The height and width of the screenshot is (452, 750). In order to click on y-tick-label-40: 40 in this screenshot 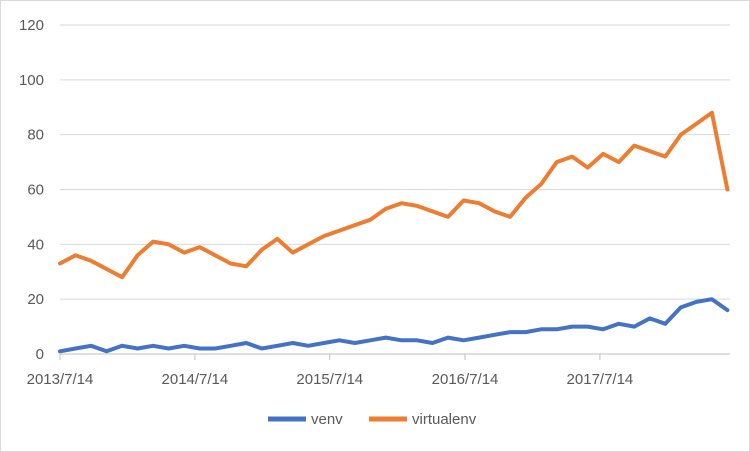, I will do `click(35, 244)`.